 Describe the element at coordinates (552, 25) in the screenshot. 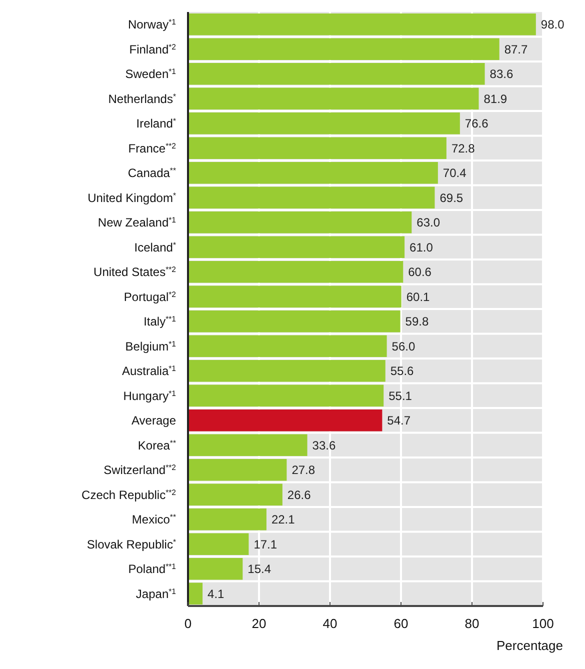

I see `data-label: 98.0` at that location.